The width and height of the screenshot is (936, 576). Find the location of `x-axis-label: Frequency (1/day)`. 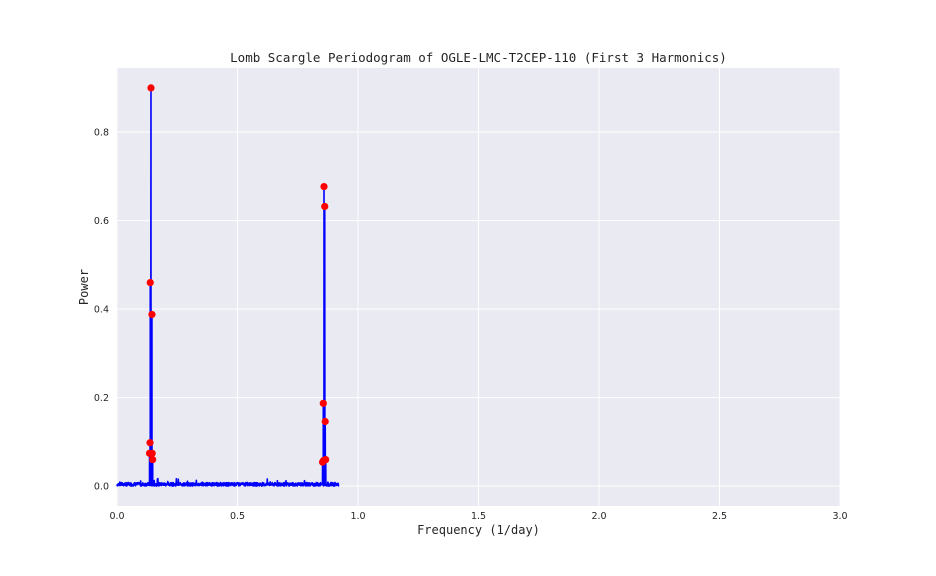

x-axis-label: Frequency (1/day) is located at coordinates (478, 530).